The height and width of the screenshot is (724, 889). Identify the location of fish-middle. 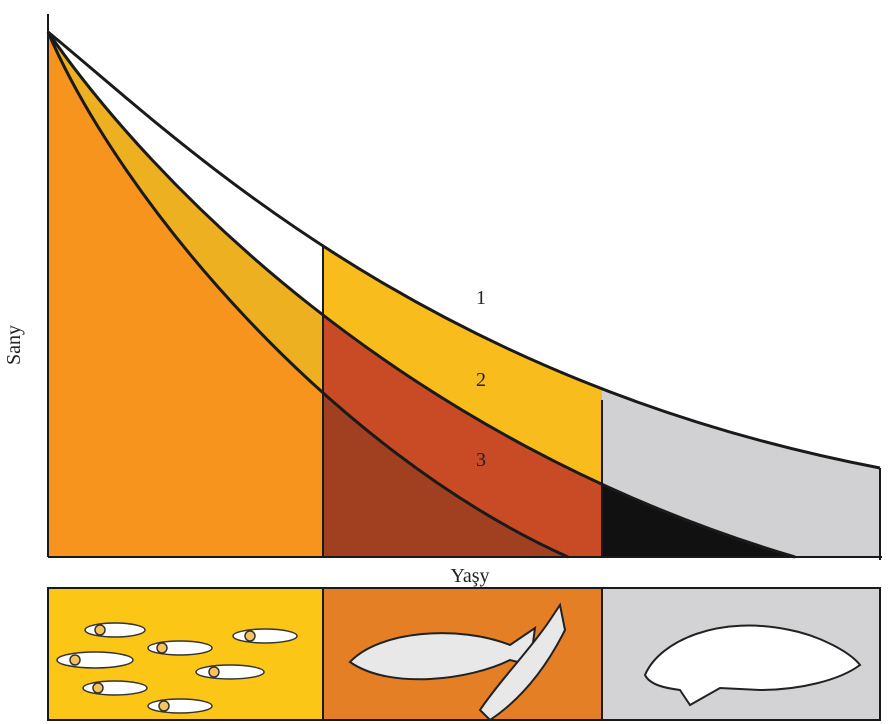
(457, 662).